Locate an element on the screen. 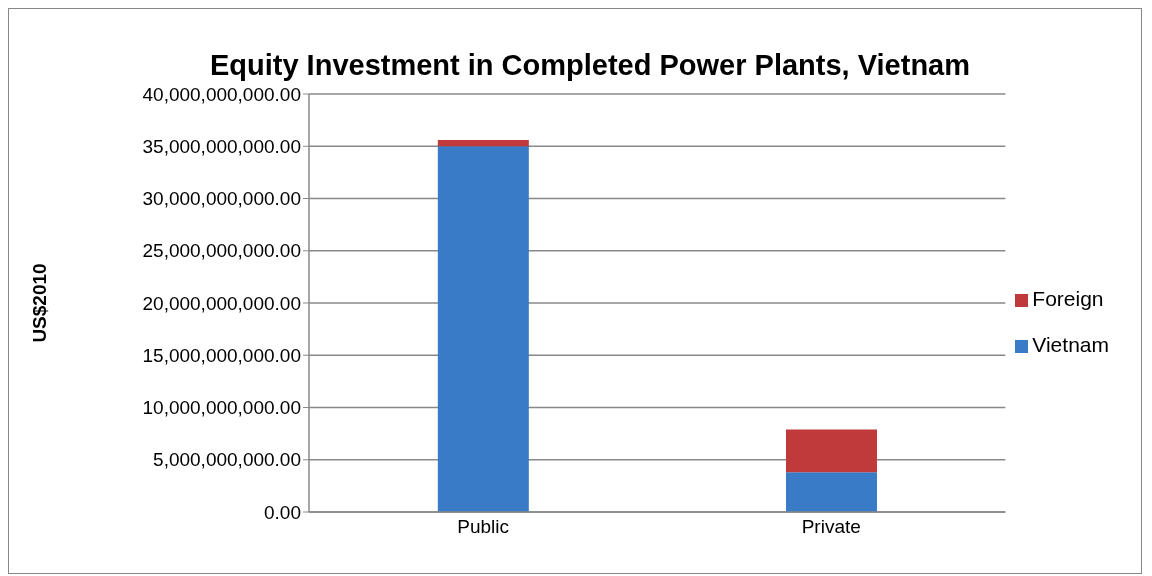  y-tick-label: 0.00 is located at coordinates (282, 512).